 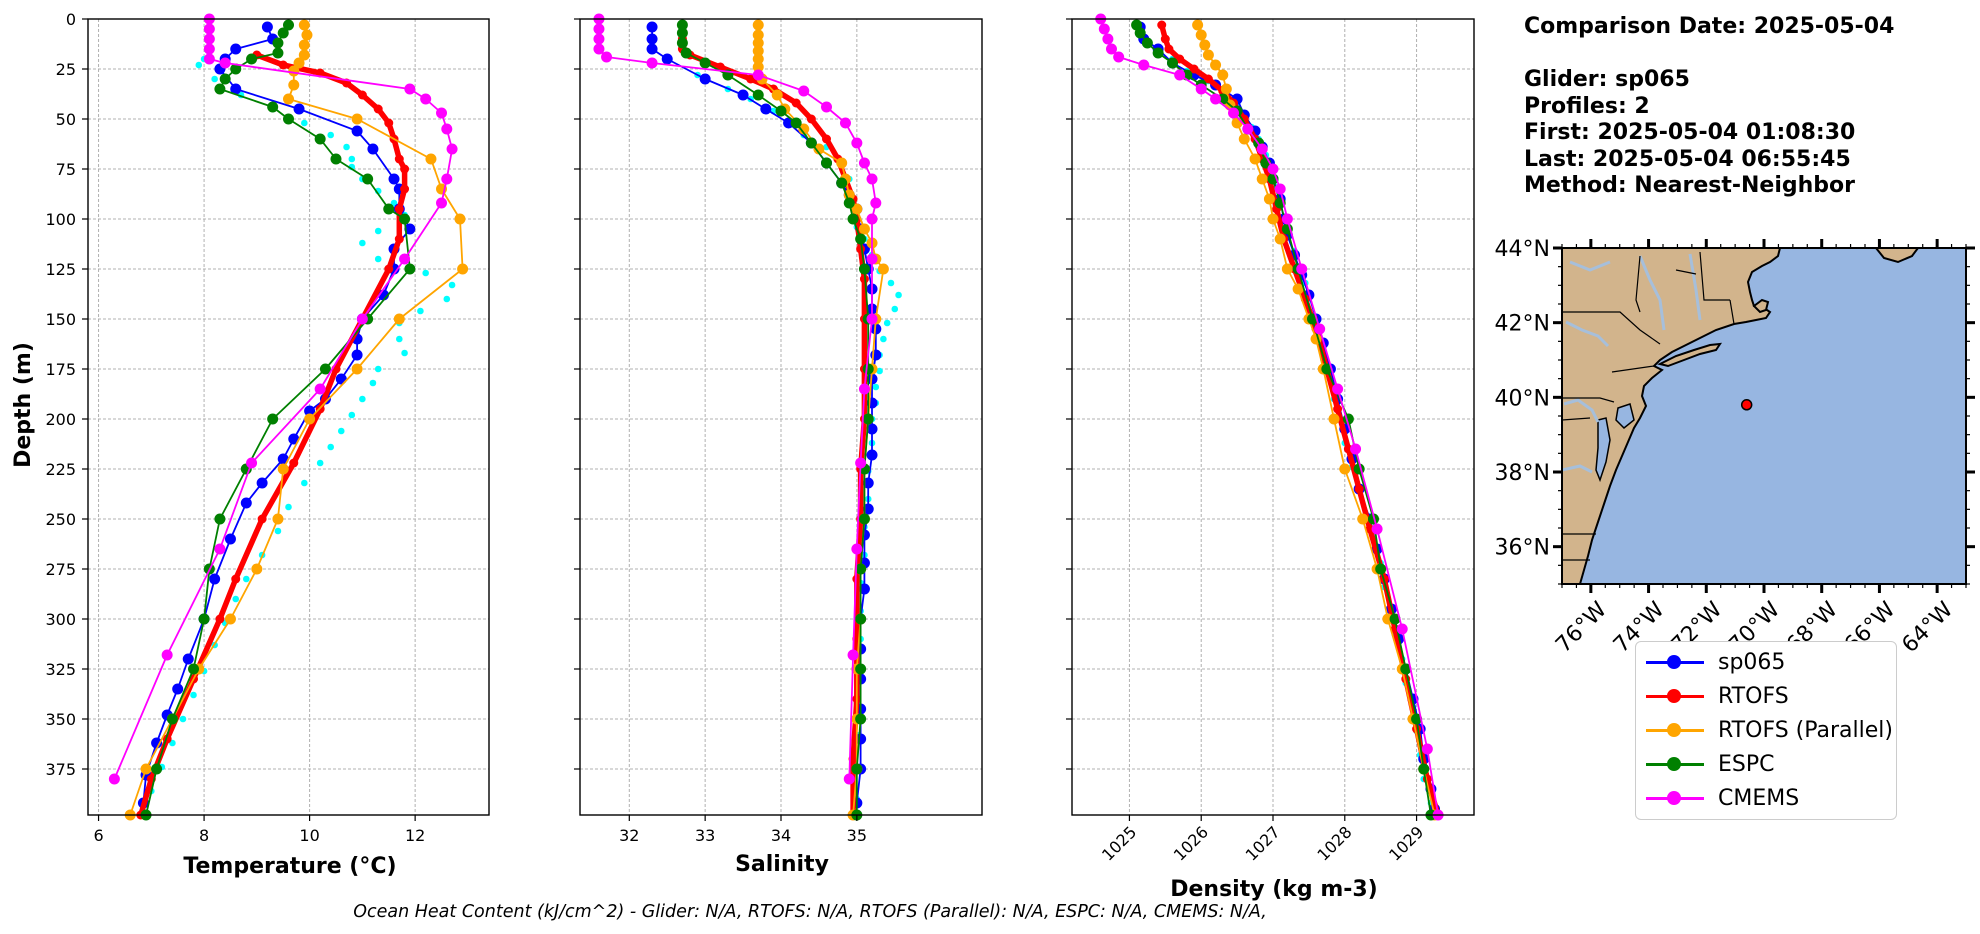 I want to click on legend-label: CMEMS, so click(x=1759, y=798).